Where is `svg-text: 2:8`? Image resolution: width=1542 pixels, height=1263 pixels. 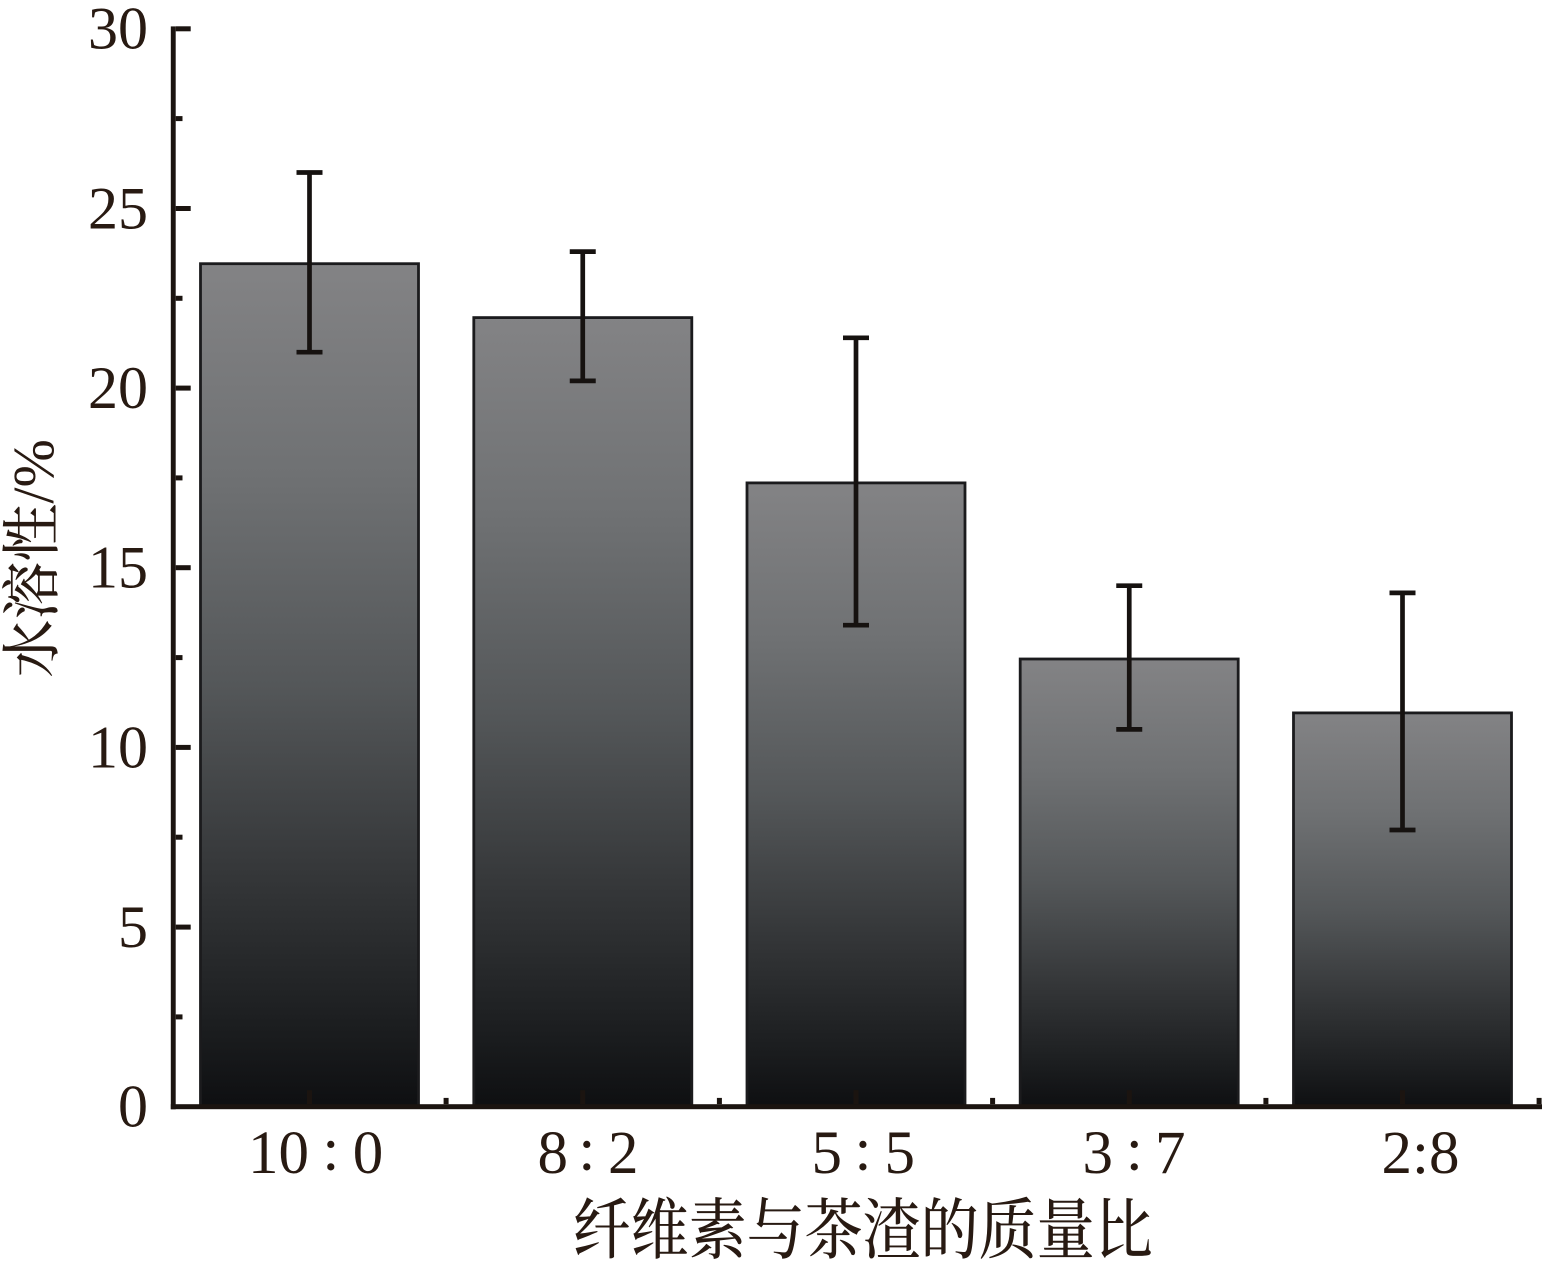
svg-text: 2:8 is located at coordinates (1421, 1153).